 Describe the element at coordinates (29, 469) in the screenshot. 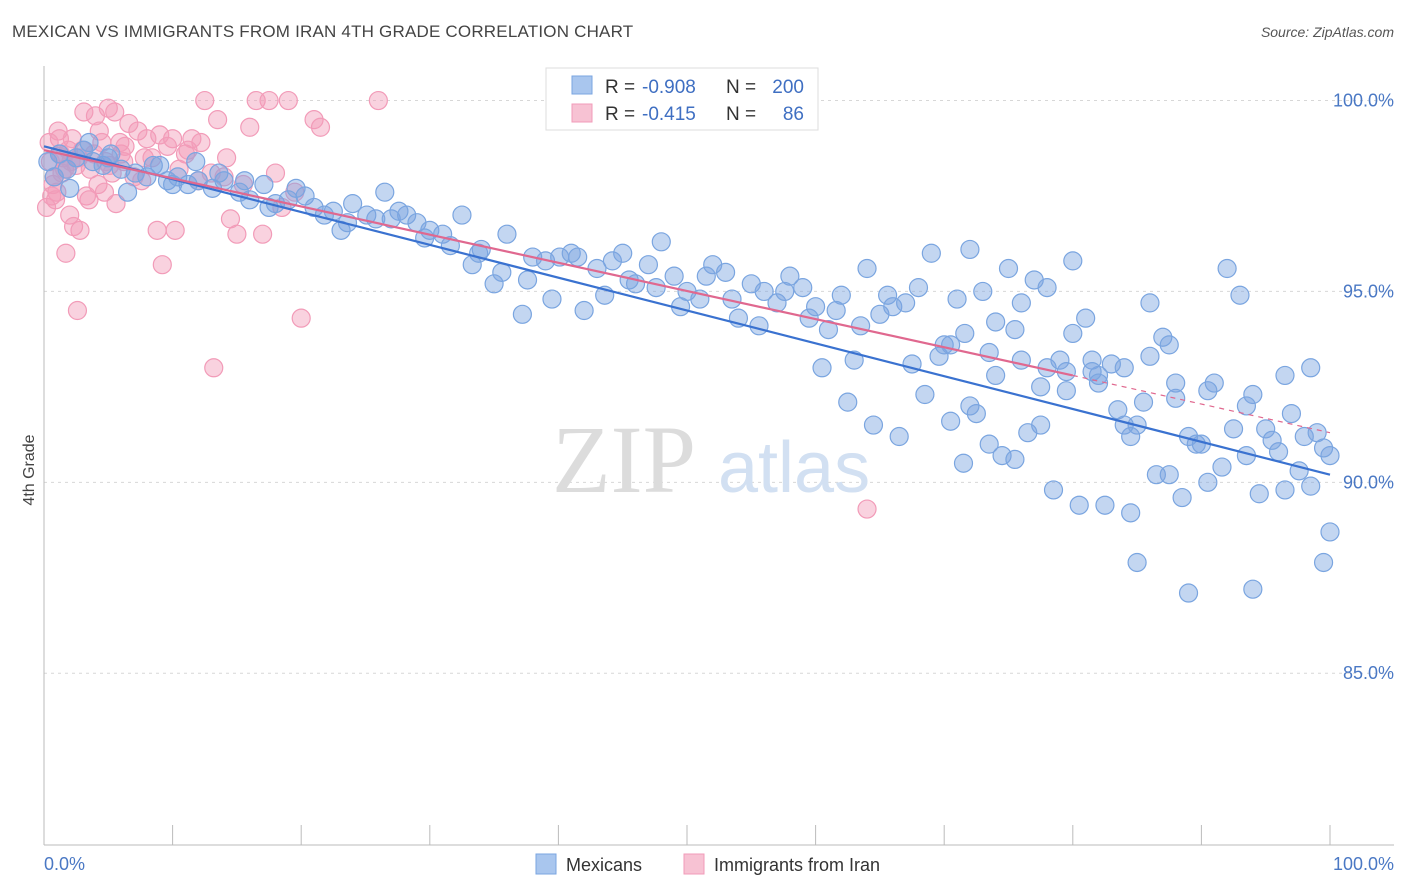

I see `y-axis-title: 4th Grade` at that location.